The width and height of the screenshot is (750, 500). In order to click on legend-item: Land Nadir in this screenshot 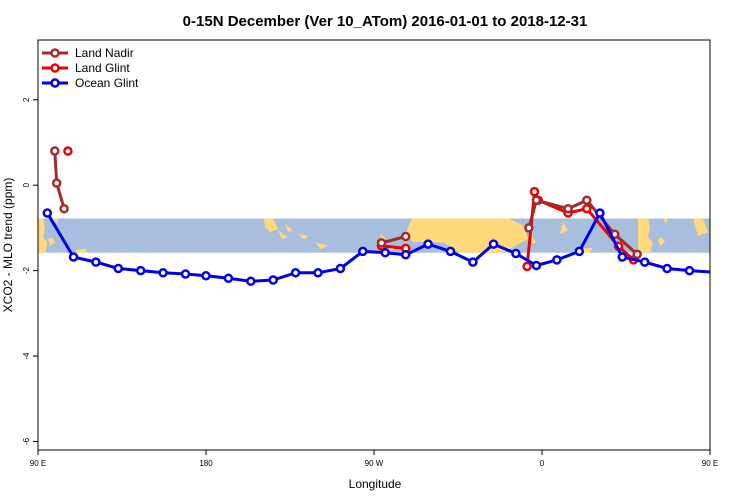, I will do `click(88, 53)`.